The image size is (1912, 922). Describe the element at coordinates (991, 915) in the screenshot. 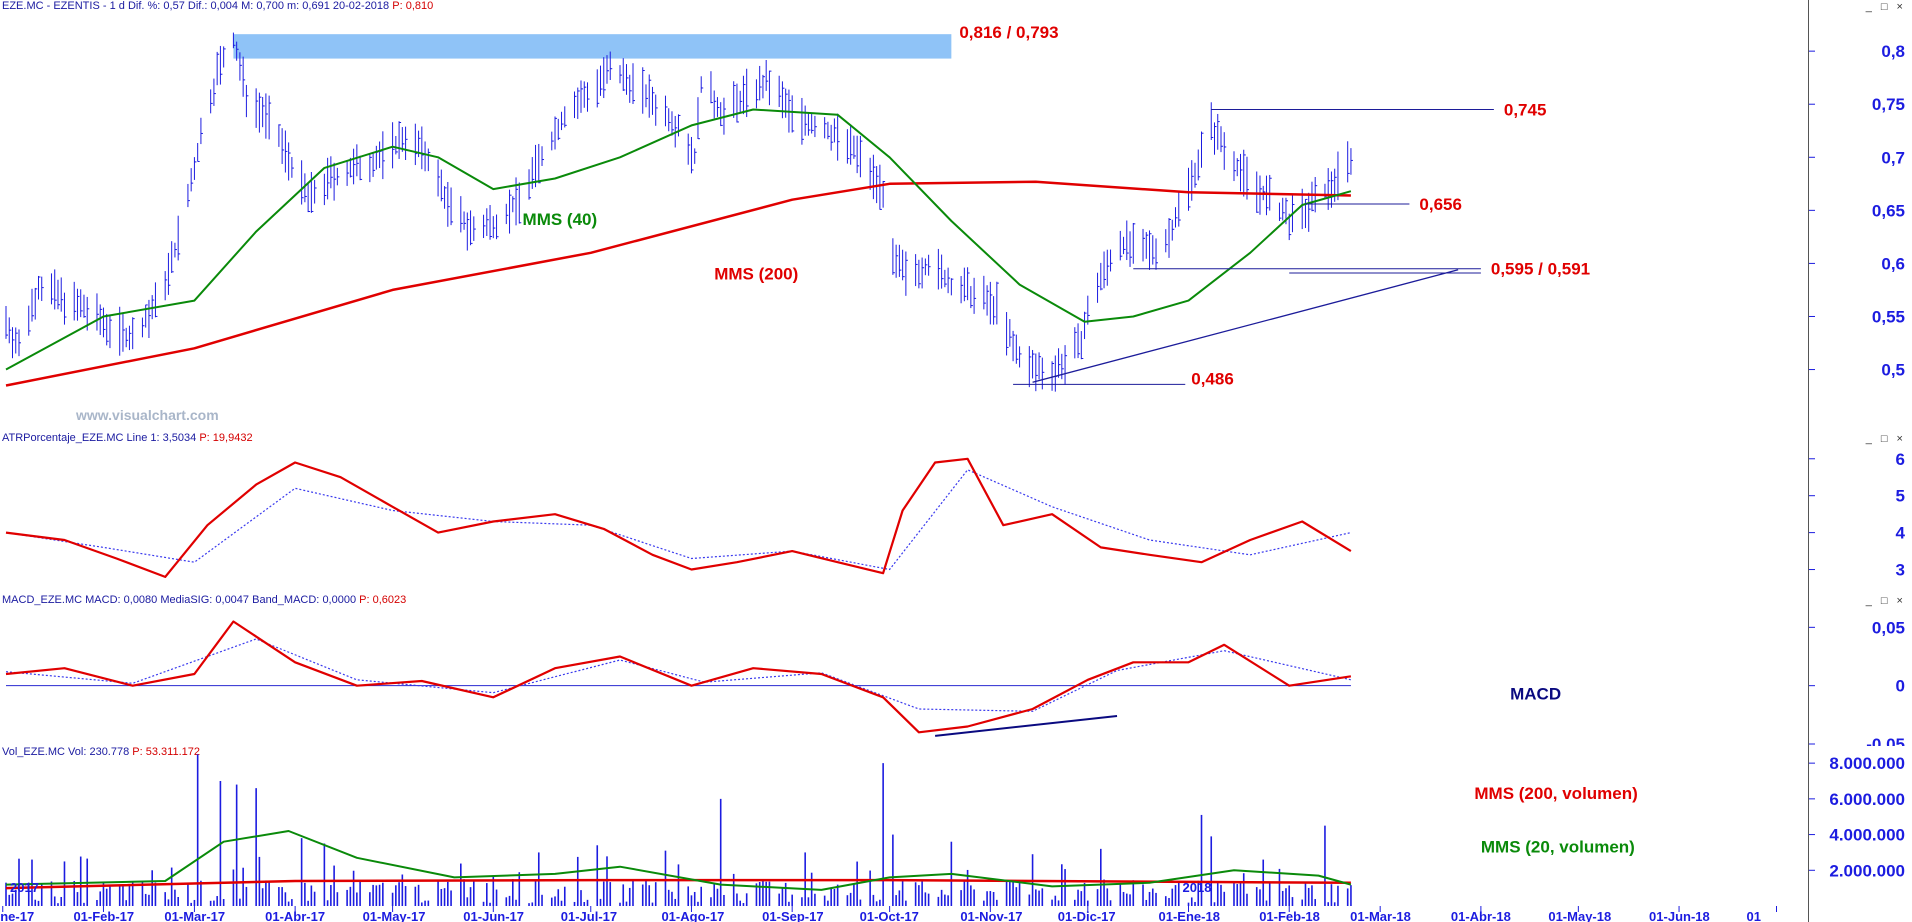

I see `x-tick-label: 01-Nov-17` at that location.